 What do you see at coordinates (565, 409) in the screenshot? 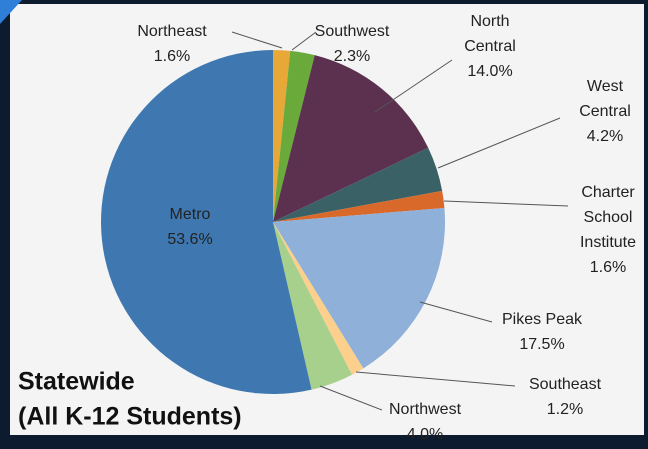
I see `value-label: 1.2%` at bounding box center [565, 409].